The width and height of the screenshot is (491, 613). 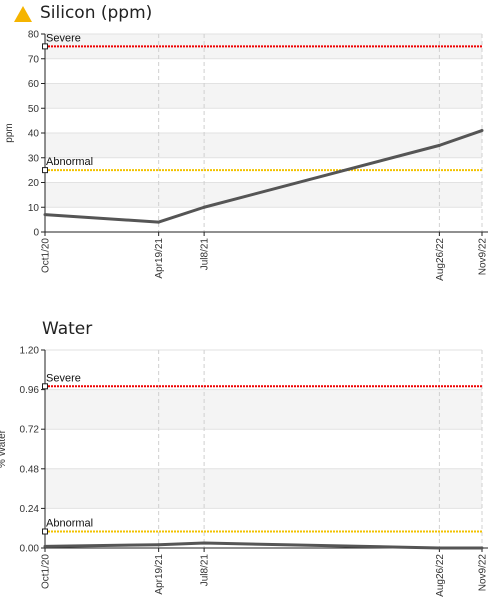 I want to click on y-tick-label: 0.72, so click(x=30, y=430).